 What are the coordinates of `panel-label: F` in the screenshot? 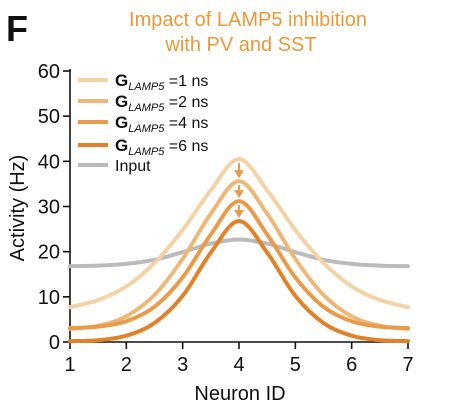 It's located at (17, 28).